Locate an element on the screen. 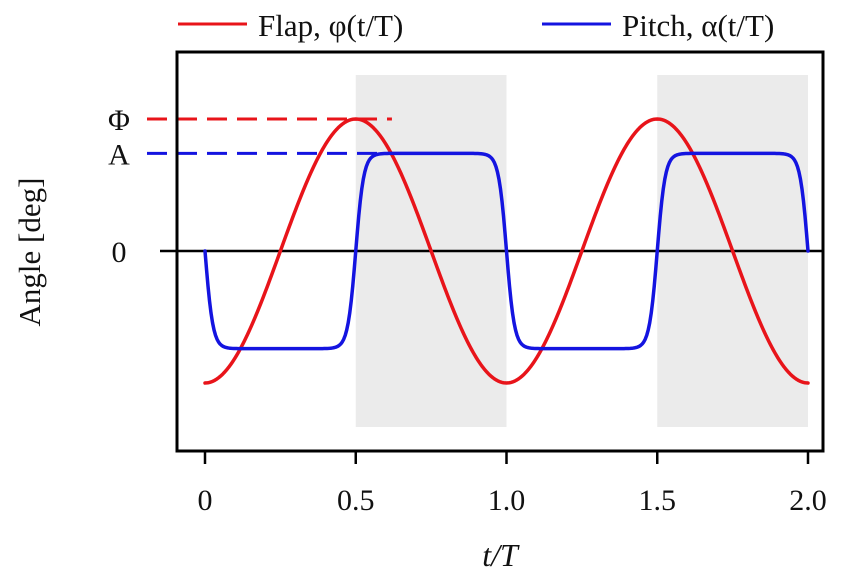 Image resolution: width=850 pixels, height=581 pixels. legend-label-pitch: Pitch, α(t/T) is located at coordinates (698, 25).